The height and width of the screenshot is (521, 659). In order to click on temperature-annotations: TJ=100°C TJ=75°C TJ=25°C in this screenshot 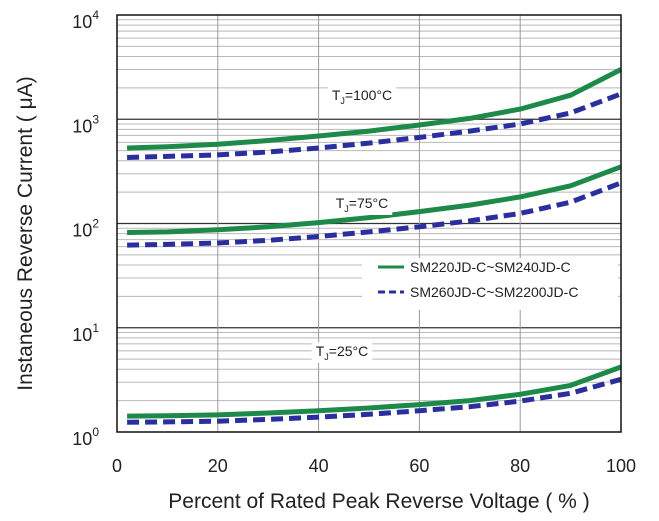, I will do `click(354, 224)`.